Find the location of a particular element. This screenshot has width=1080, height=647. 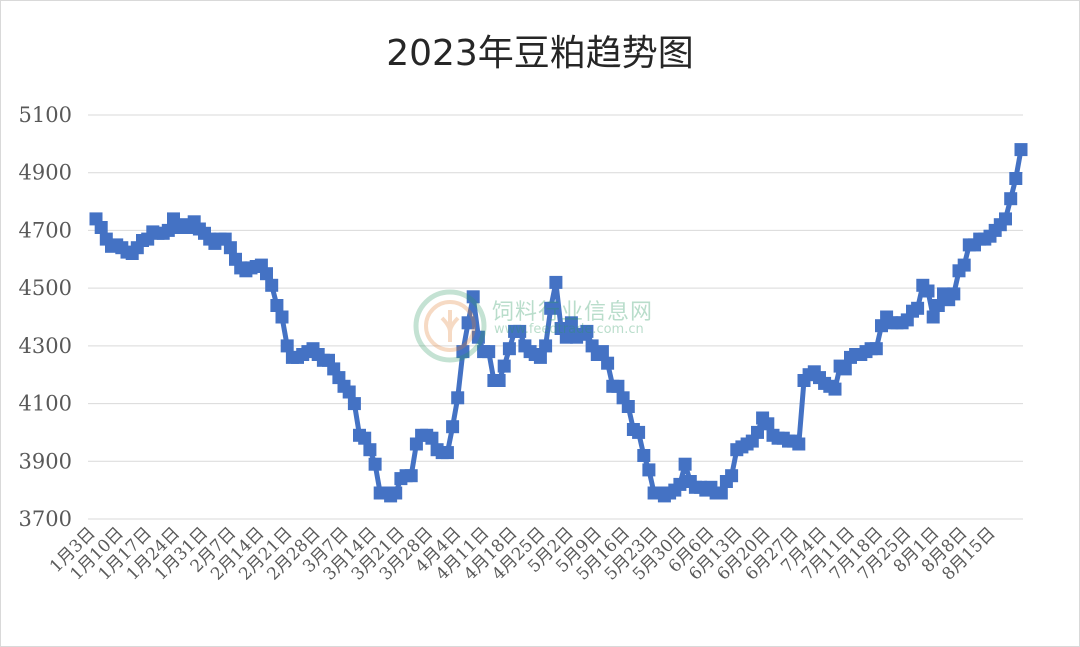

y-tick-label: 4300 is located at coordinates (45, 346).